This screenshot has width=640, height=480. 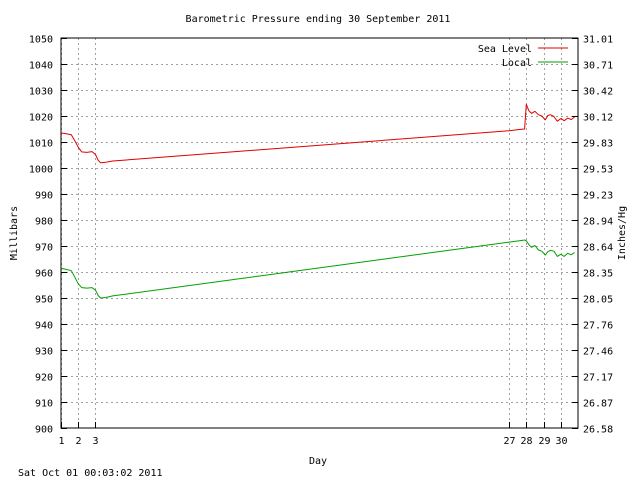 I want to click on y-tick-label-left: 1020, so click(x=41, y=118).